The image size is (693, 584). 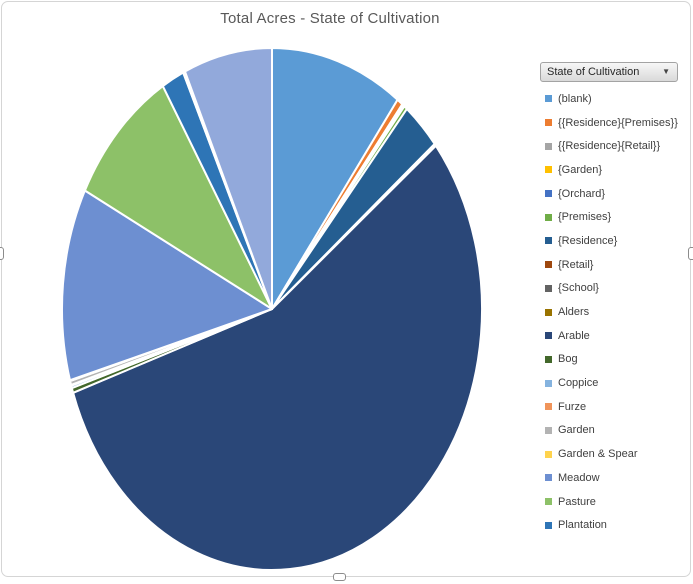 What do you see at coordinates (615, 289) in the screenshot?
I see `legend-item: {School}` at bounding box center [615, 289].